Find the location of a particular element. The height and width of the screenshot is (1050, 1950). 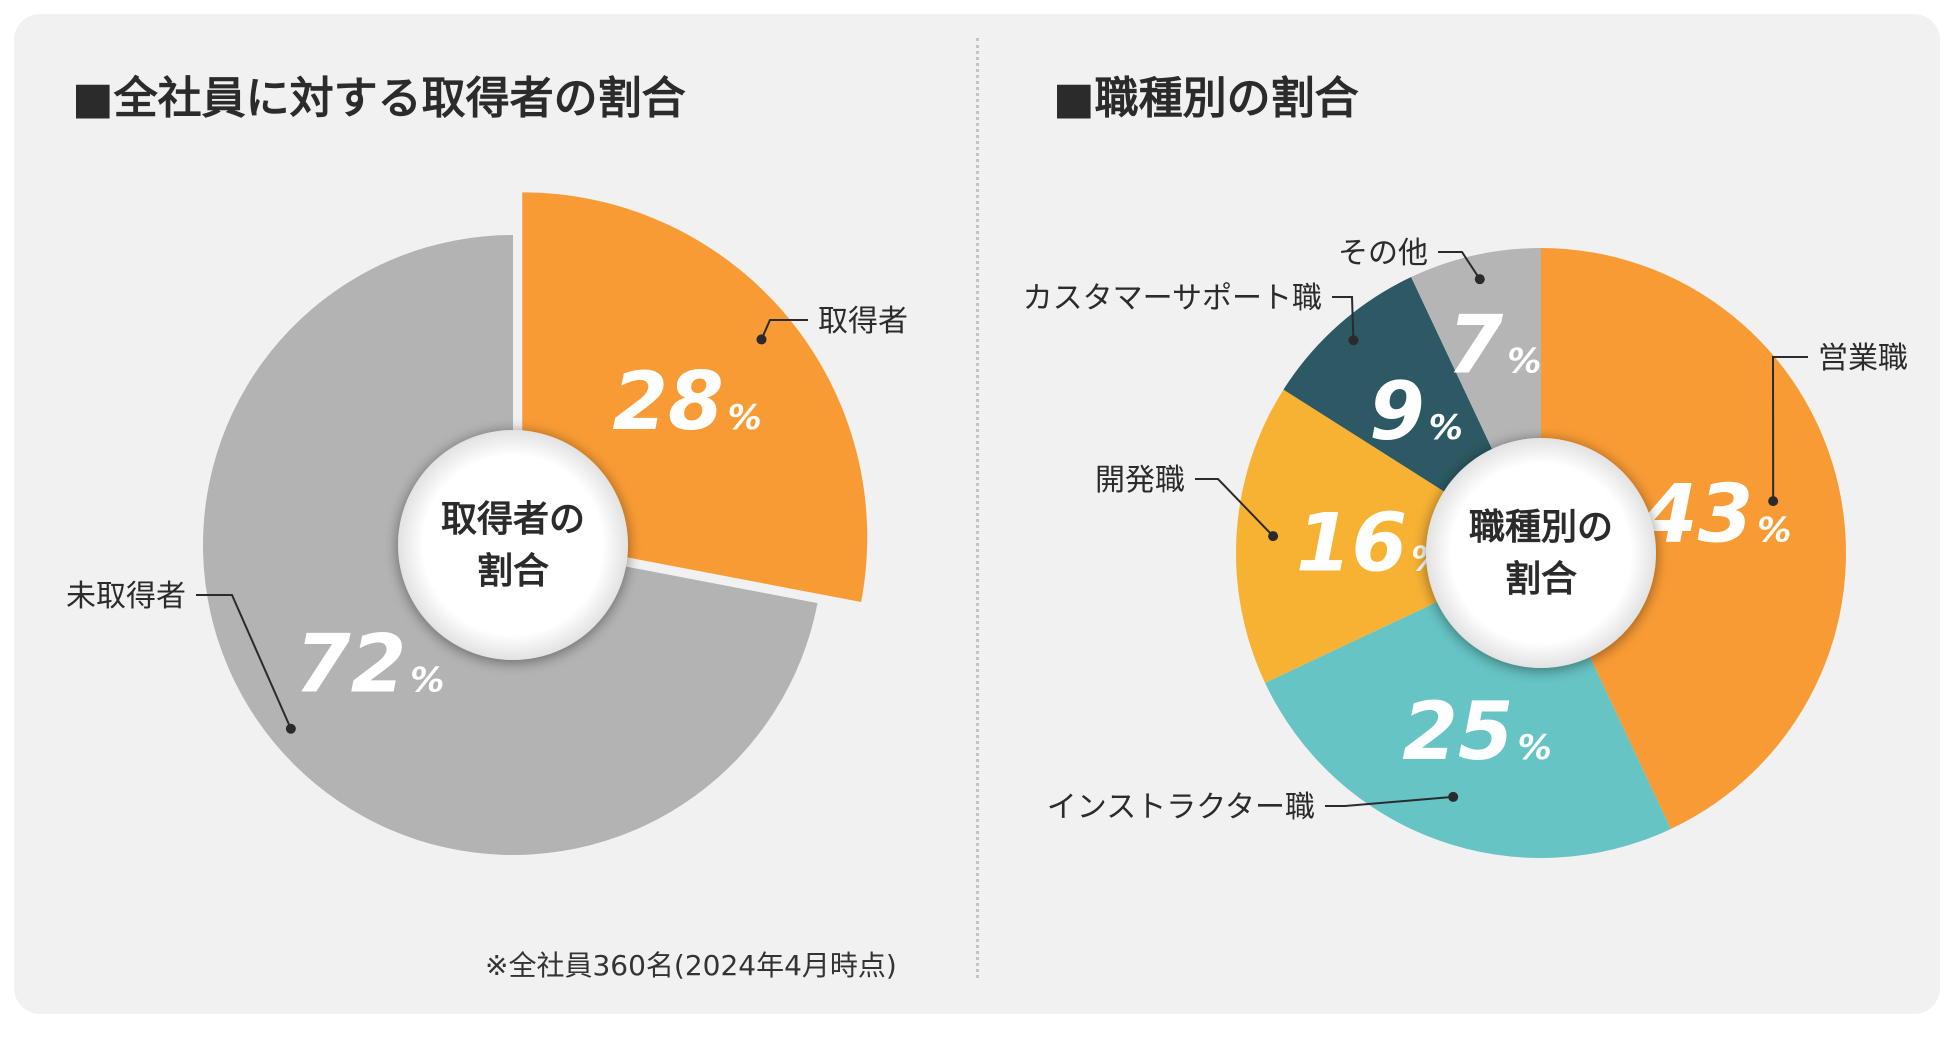

chart1-category-label-3: カスタマーサポート職 is located at coordinates (1172, 298).